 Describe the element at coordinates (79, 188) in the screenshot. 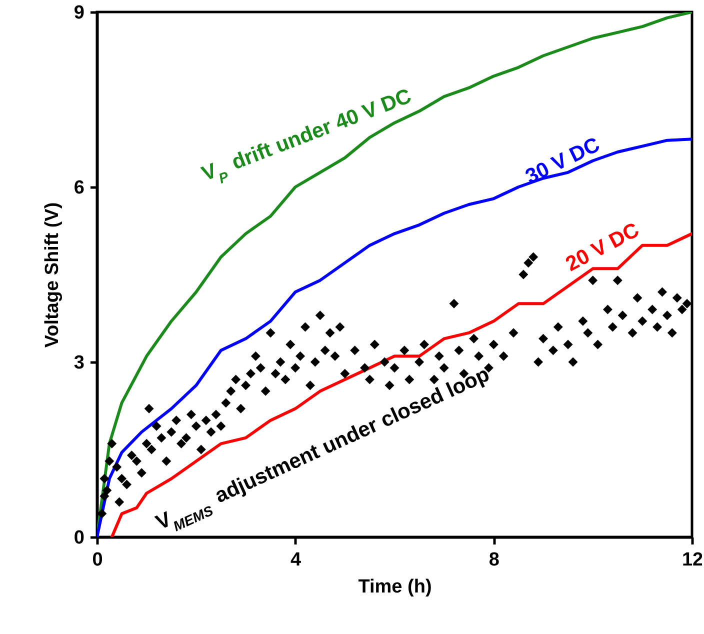

I see `y-tick-label: 6` at that location.